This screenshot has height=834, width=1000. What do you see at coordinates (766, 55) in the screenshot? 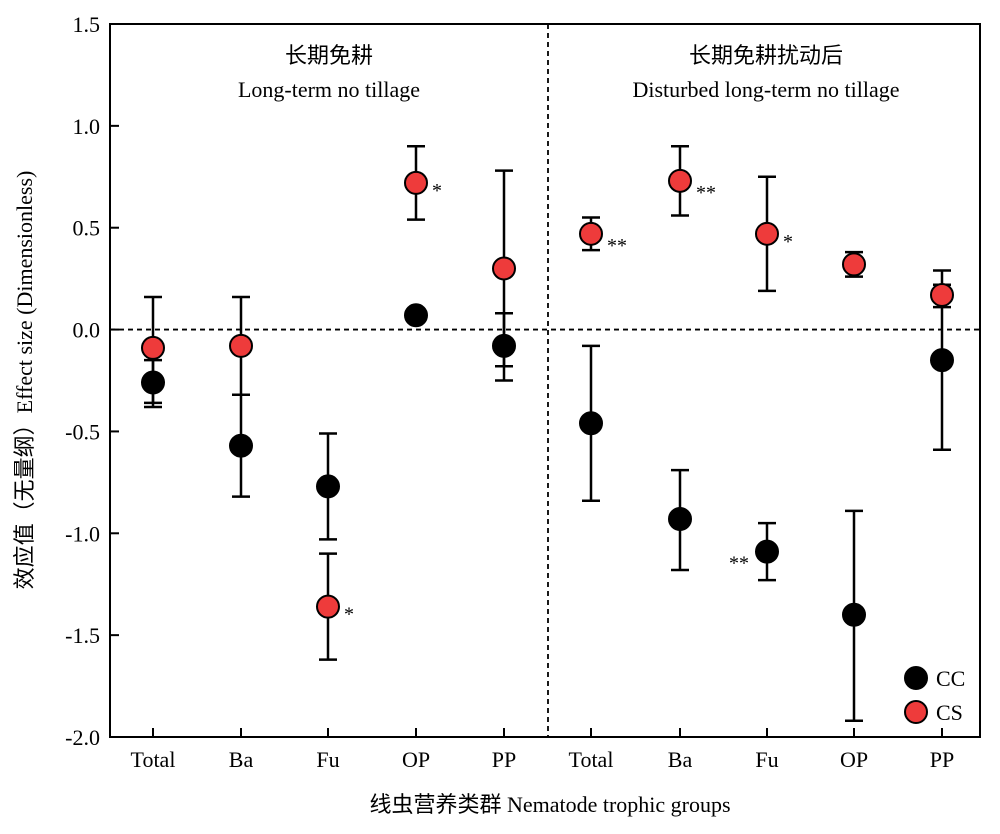
I see `panel-title-cn: 长期免耕扰动后` at bounding box center [766, 55].